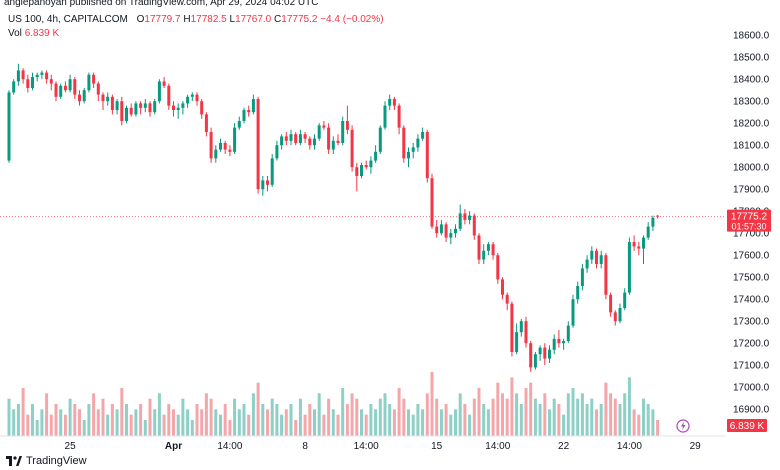  I want to click on axis-badges: 17775.201:57:30 6.839 K, so click(723, 321).